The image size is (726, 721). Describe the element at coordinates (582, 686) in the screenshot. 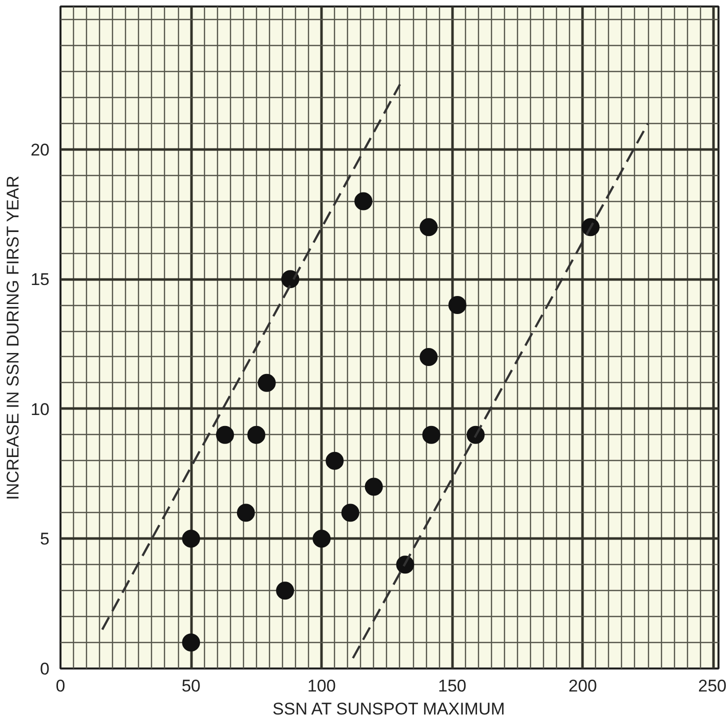

I see `x-tick-label: 200` at that location.